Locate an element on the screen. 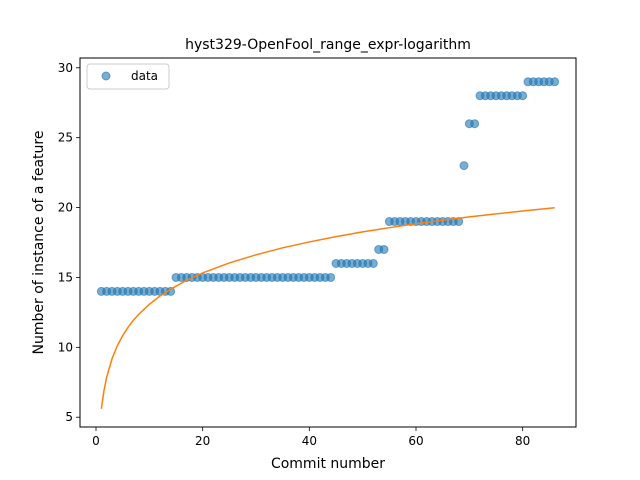 Image resolution: width=640 pixels, height=480 pixels. x-tick-label: 60 is located at coordinates (415, 441).